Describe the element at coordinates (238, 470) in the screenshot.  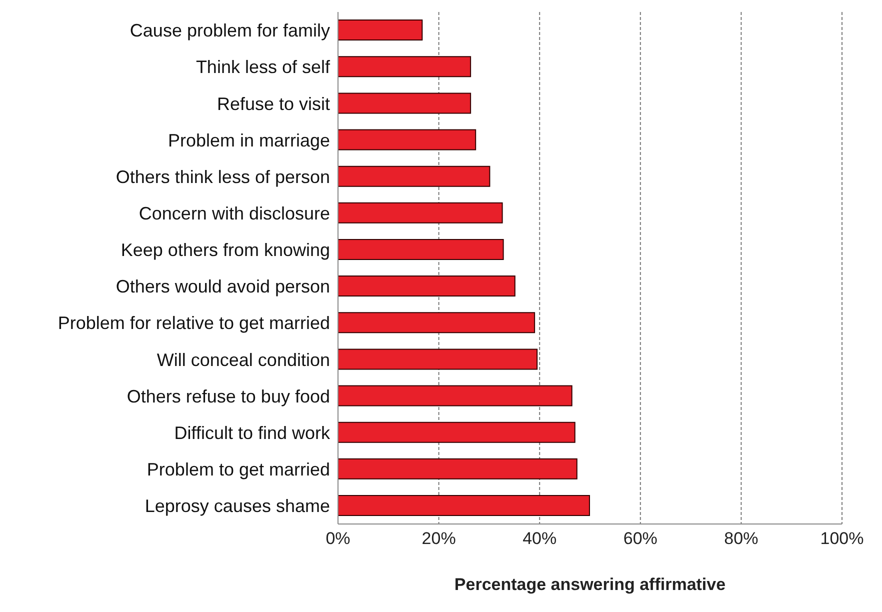
I see `y-tick-label: Problem to get married` at that location.